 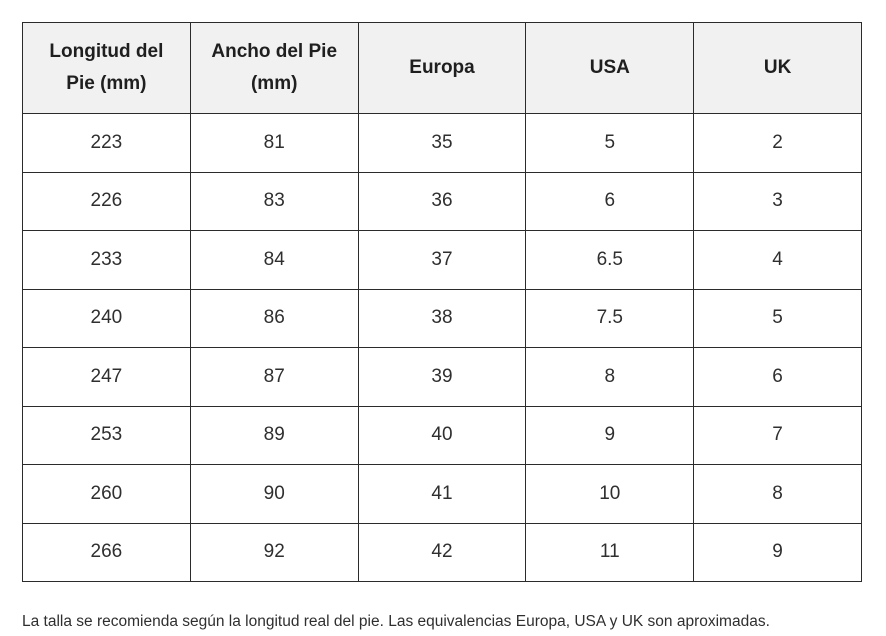 I want to click on header-uk: UK, so click(x=777, y=68).